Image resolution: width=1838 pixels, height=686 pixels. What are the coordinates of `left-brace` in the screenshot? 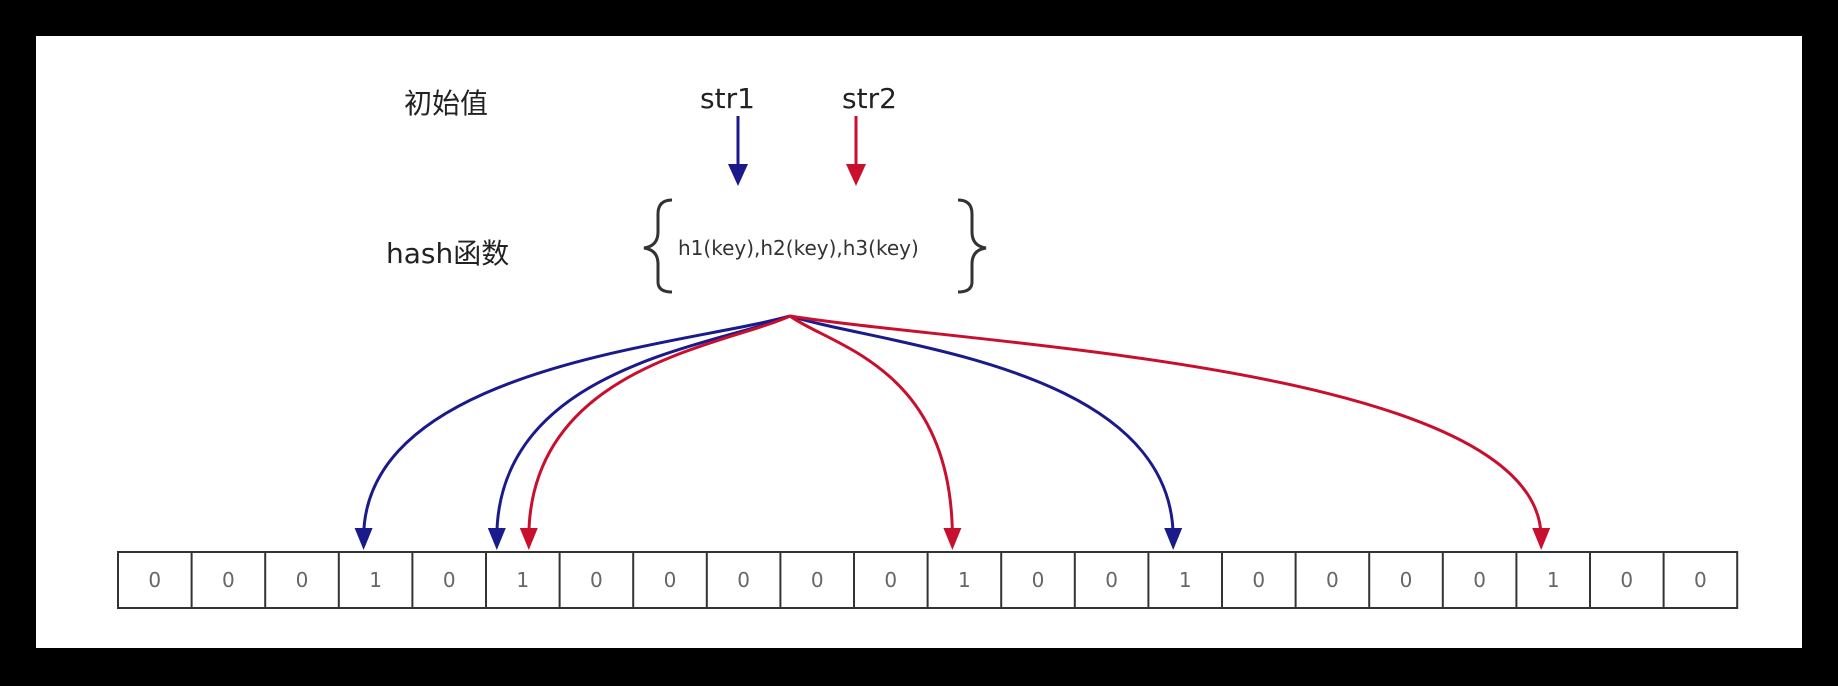 It's located at (658, 246).